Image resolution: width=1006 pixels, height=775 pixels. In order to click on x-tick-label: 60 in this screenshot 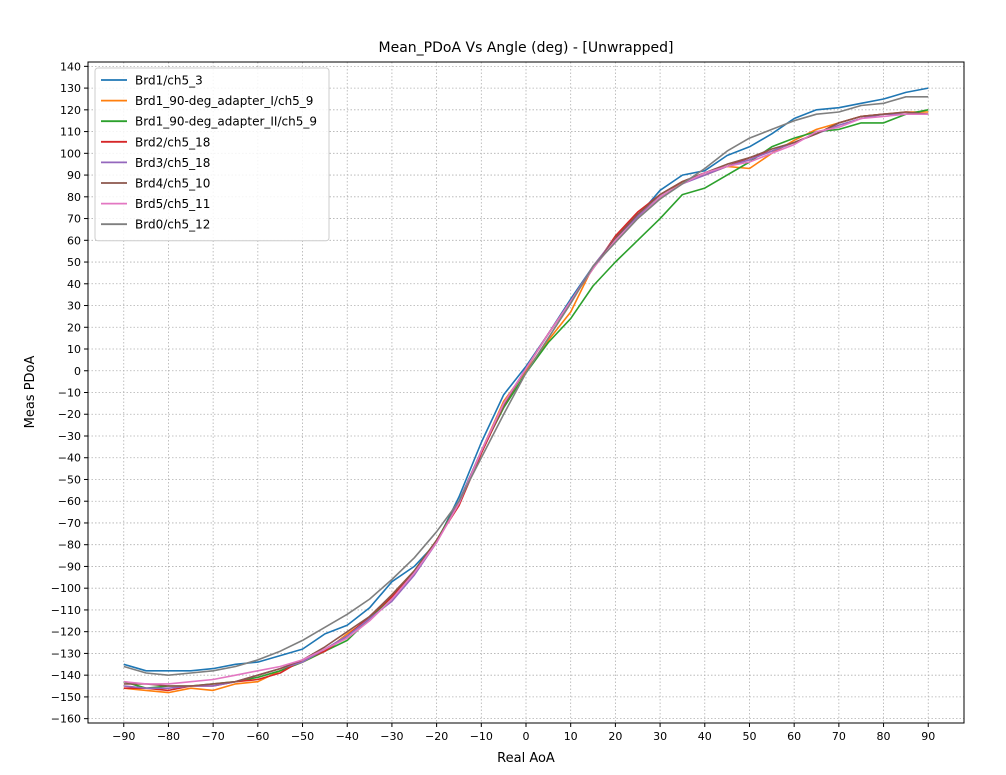, I will do `click(794, 736)`.